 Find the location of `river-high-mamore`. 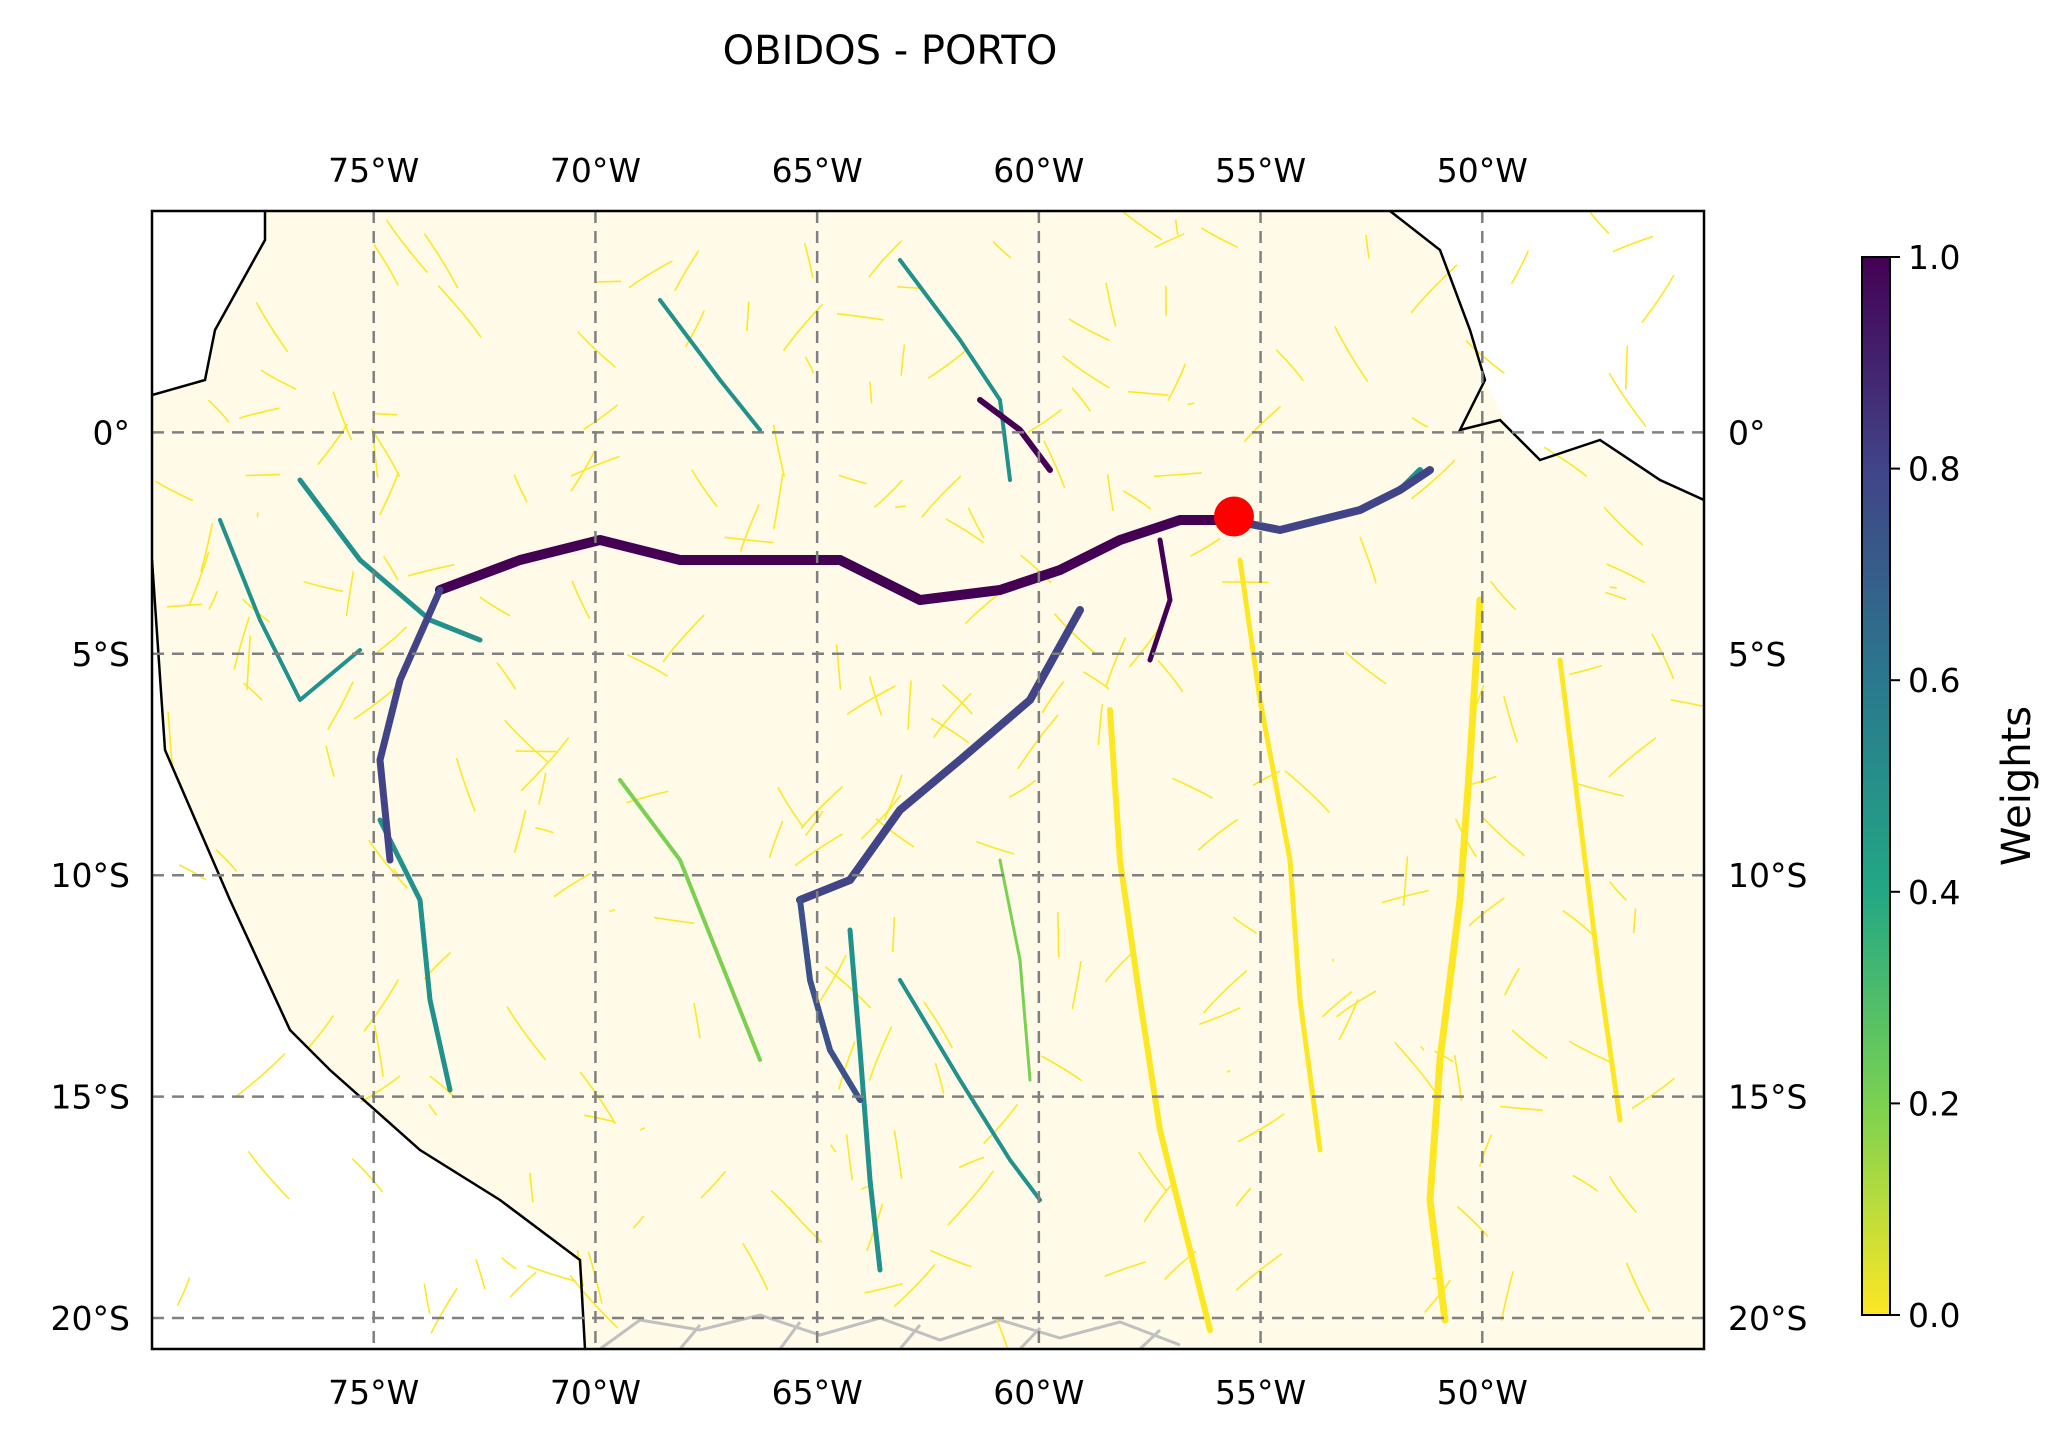

river-high-mamore is located at coordinates (830, 1000).